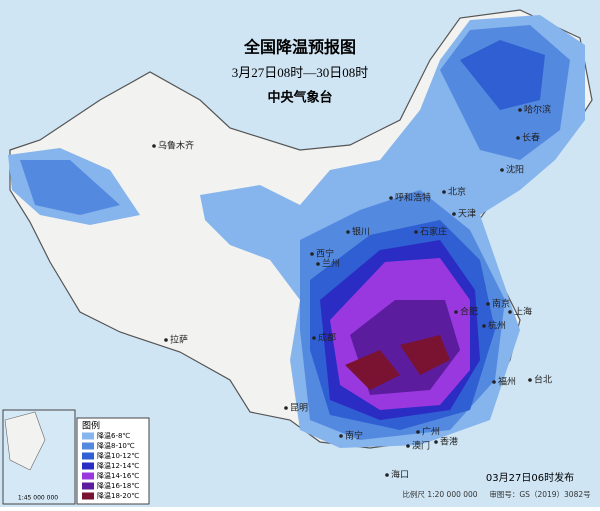 The image size is (600, 511). I want to click on city-label: 兰州, so click(331, 264).